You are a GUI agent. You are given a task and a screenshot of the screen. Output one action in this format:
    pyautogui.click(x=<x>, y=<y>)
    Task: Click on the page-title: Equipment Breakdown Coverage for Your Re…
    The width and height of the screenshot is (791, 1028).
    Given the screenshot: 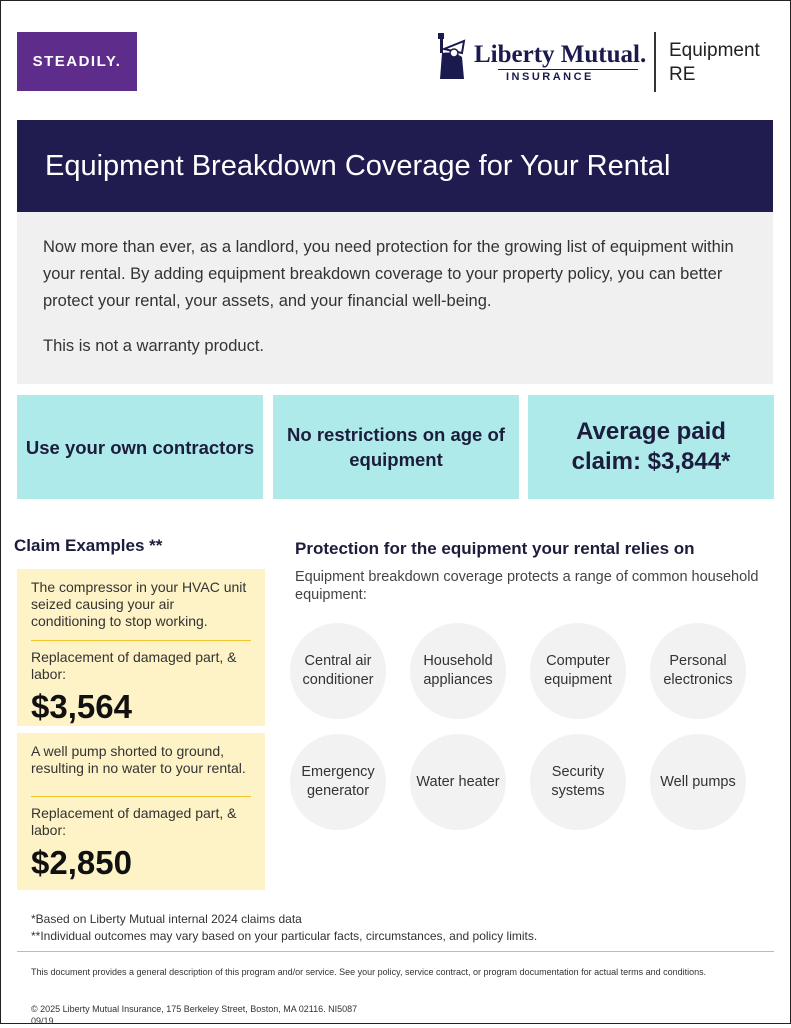 What is the action you would take?
    pyautogui.click(x=395, y=166)
    